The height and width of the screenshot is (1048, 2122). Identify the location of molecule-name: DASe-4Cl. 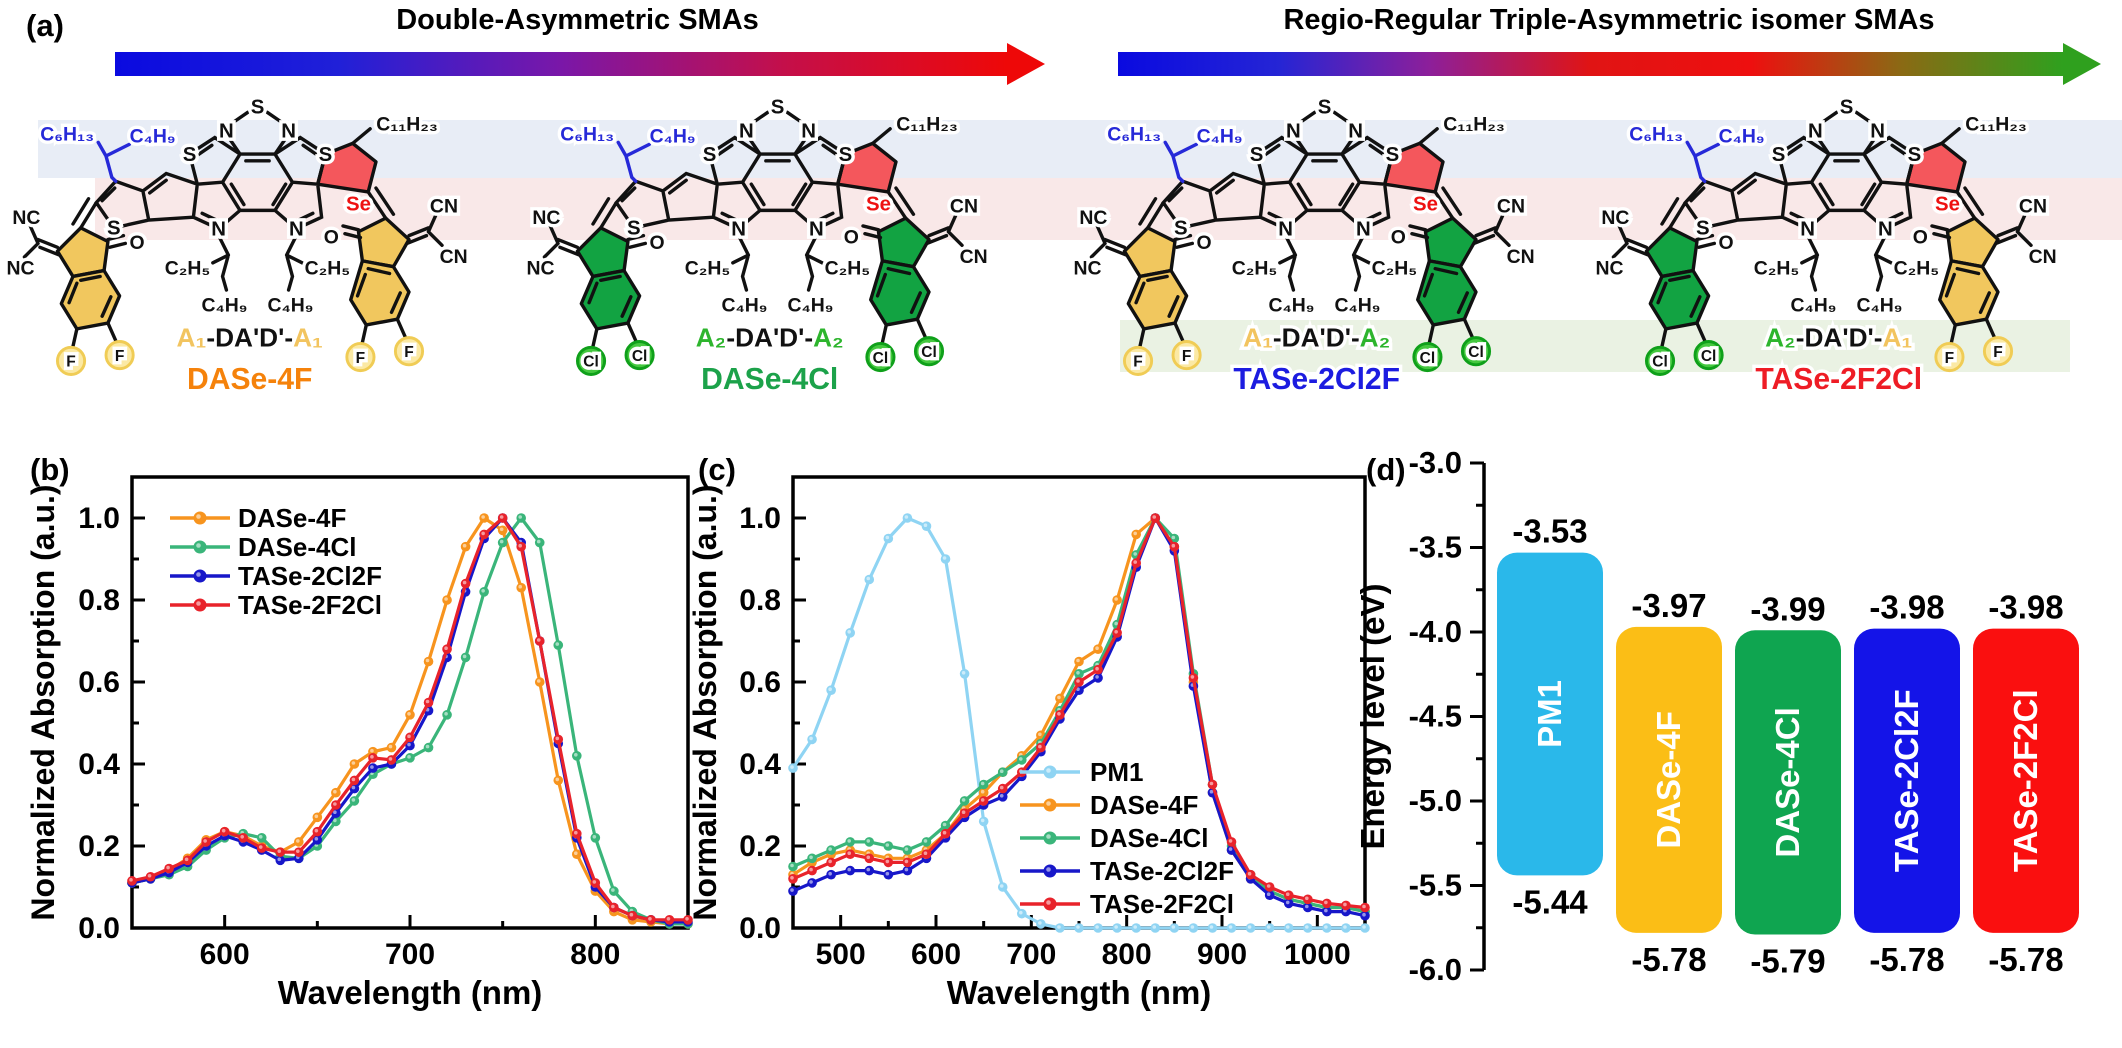
(769, 379).